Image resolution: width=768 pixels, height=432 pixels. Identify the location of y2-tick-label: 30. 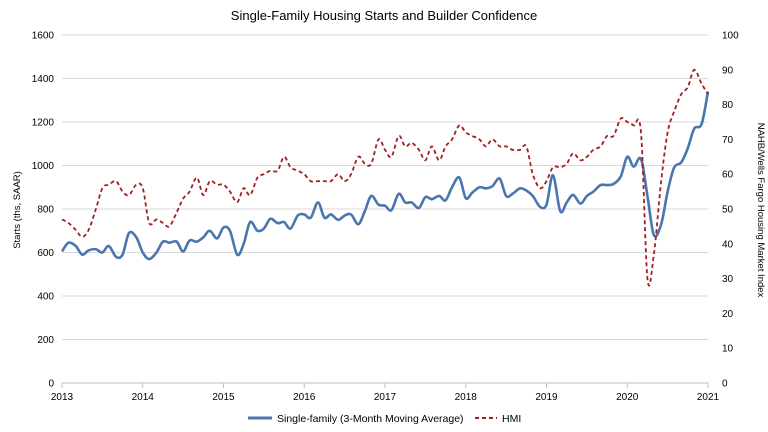
(728, 279).